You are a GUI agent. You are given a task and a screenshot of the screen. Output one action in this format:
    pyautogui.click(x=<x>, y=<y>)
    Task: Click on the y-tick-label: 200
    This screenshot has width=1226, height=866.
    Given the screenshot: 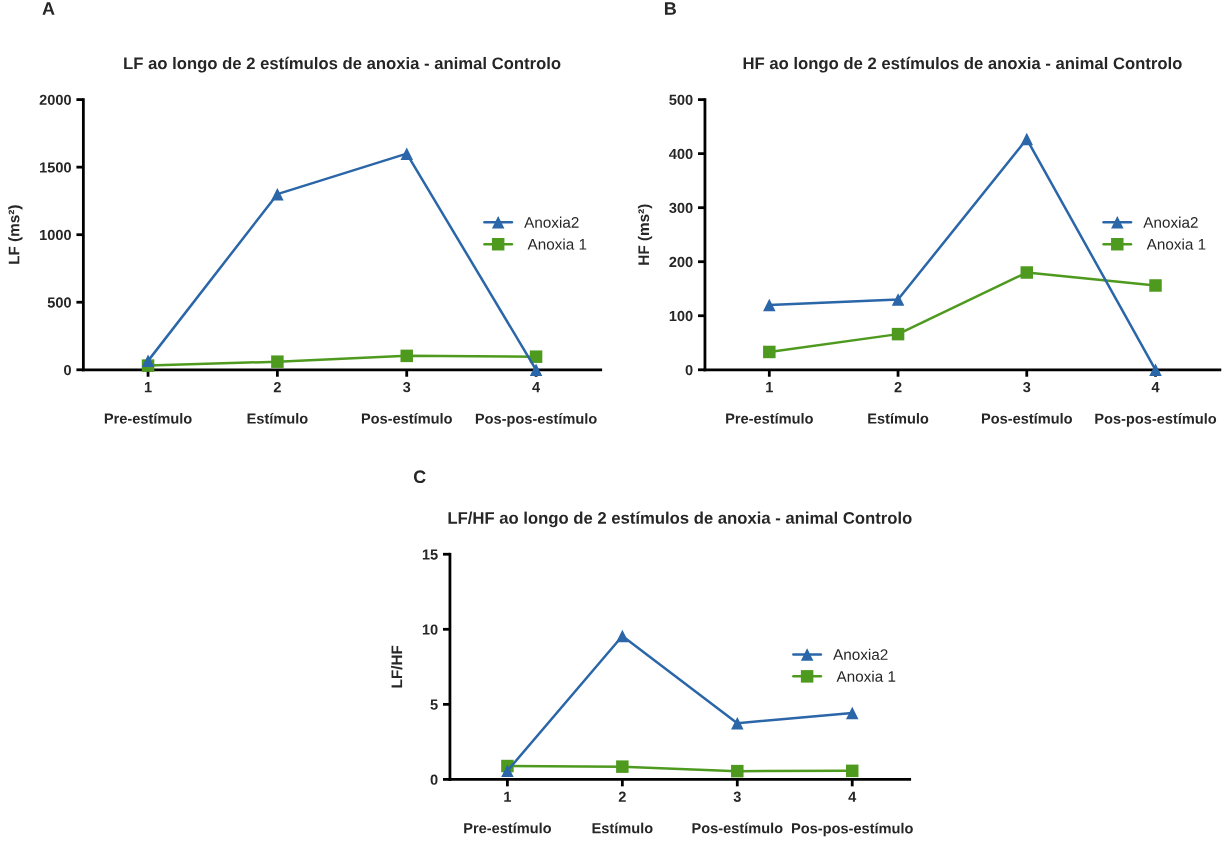 What is the action you would take?
    pyautogui.click(x=681, y=262)
    